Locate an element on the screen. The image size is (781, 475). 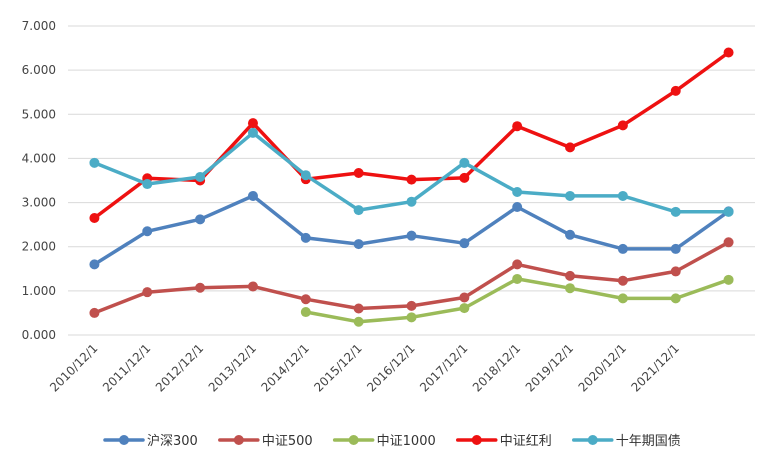
x-tick-label: 2014/12/1 is located at coordinates (285, 367).